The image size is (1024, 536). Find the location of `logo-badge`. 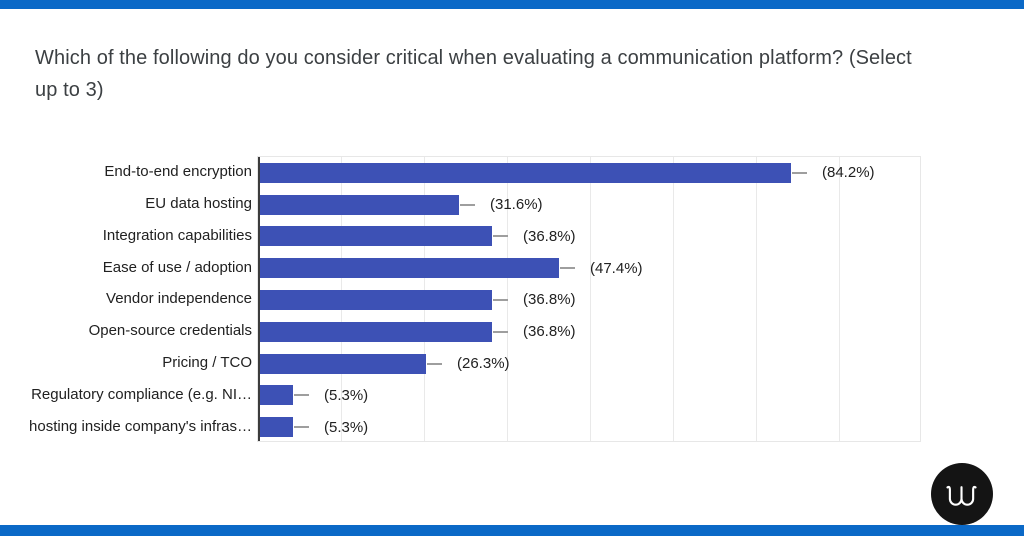

logo-badge is located at coordinates (962, 494).